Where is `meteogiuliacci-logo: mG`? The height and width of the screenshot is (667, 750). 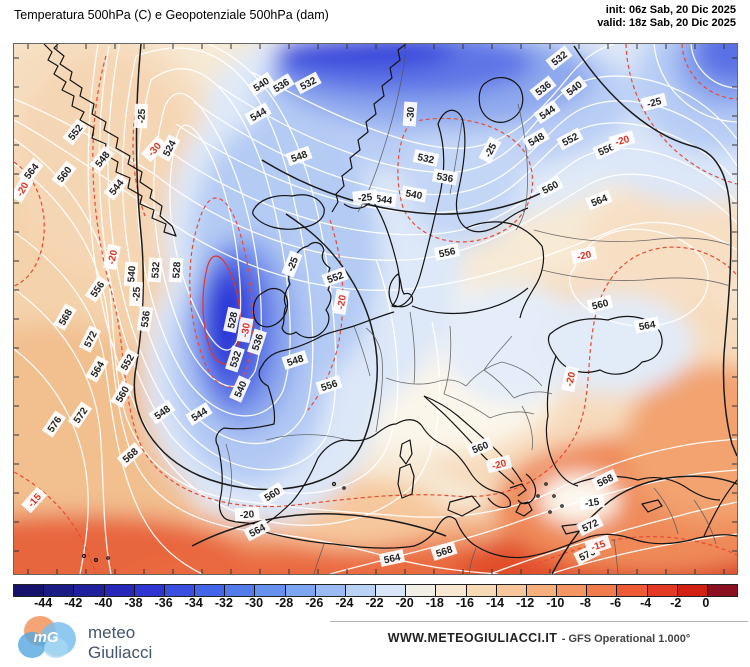
meteogiuliacci-logo: mG is located at coordinates (49, 640).